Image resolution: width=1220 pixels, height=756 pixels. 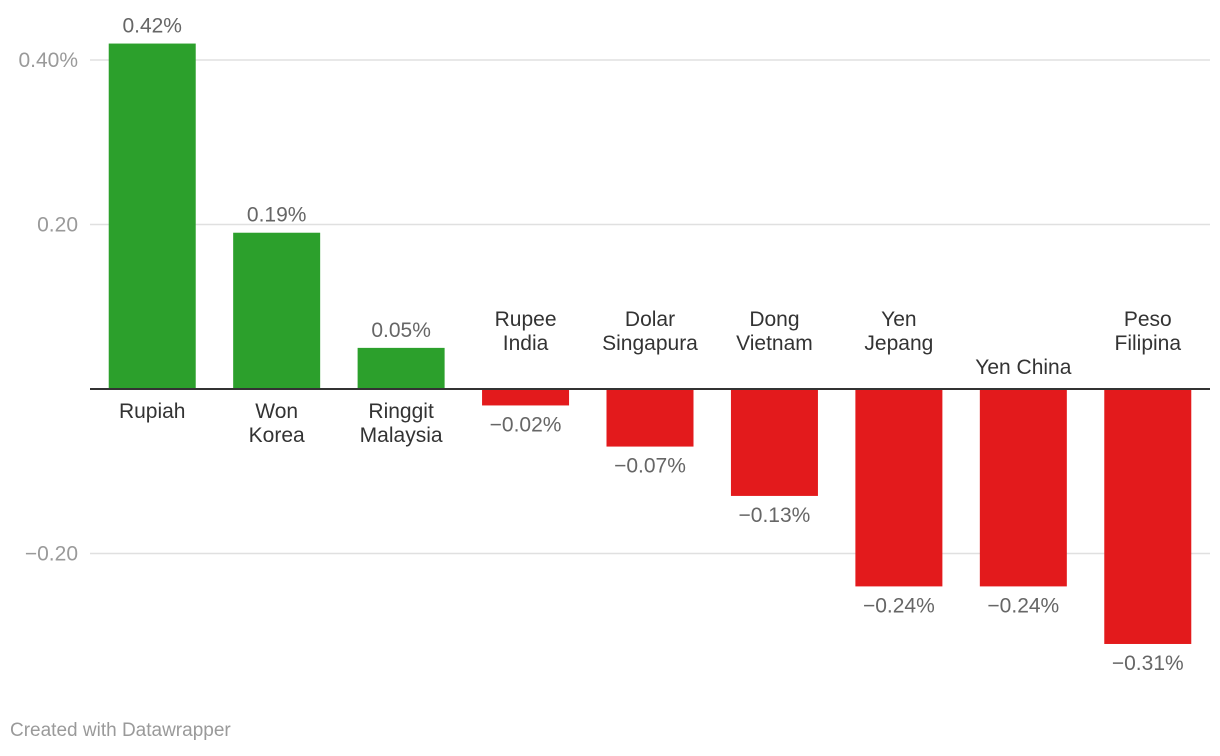 I want to click on category-label: India, so click(x=526, y=343).